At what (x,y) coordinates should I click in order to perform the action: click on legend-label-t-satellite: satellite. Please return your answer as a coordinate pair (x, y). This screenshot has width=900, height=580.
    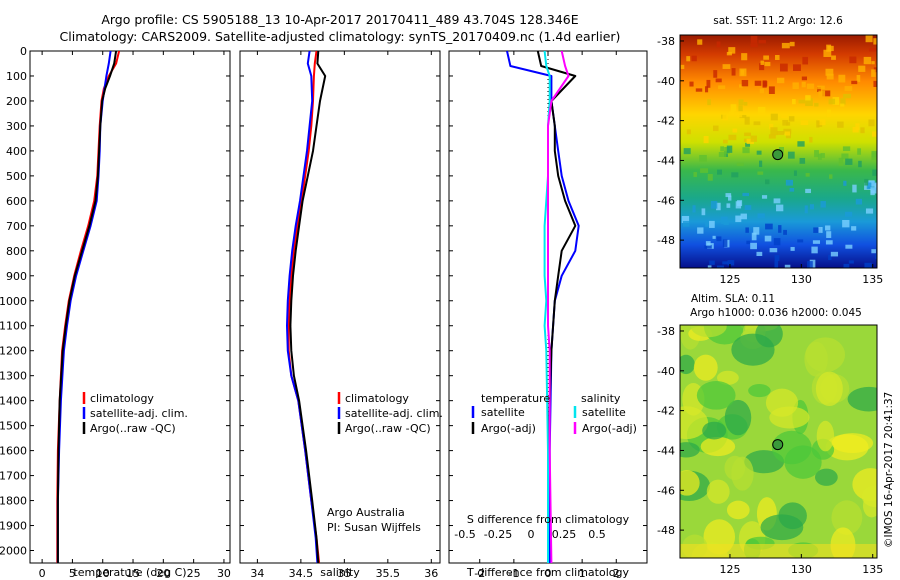
    Looking at the image, I should click on (503, 412).